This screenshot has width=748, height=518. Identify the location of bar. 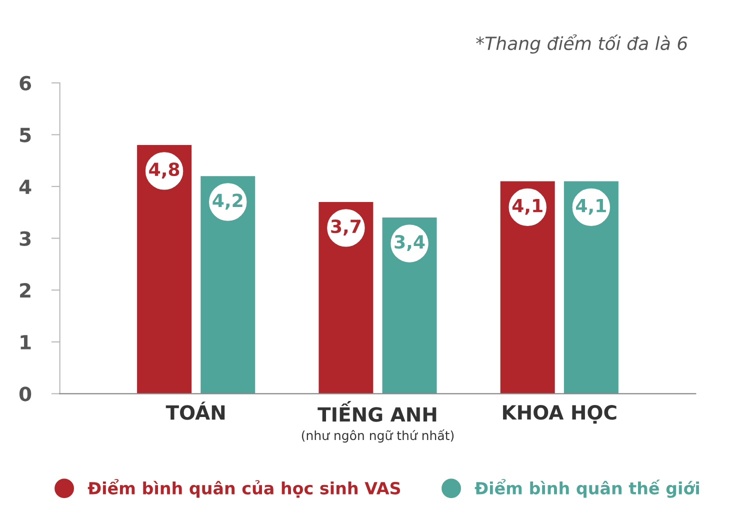
(164, 269).